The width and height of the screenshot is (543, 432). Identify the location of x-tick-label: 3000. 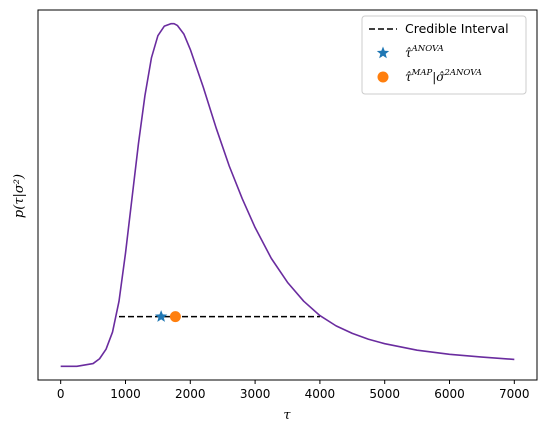
(255, 394).